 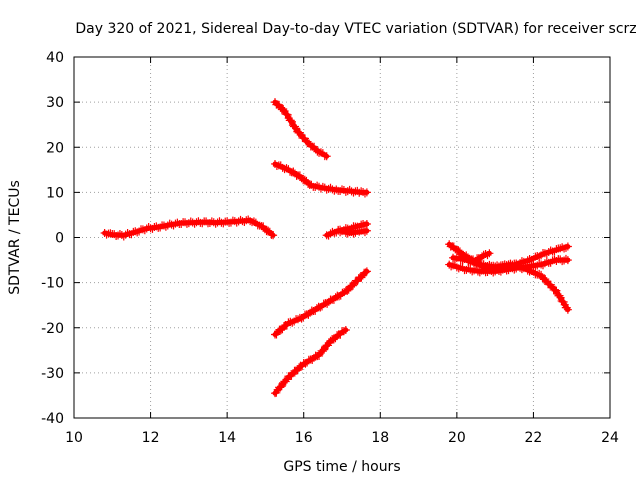 What do you see at coordinates (341, 467) in the screenshot?
I see `x-axis-label: GPS time / hours` at bounding box center [341, 467].